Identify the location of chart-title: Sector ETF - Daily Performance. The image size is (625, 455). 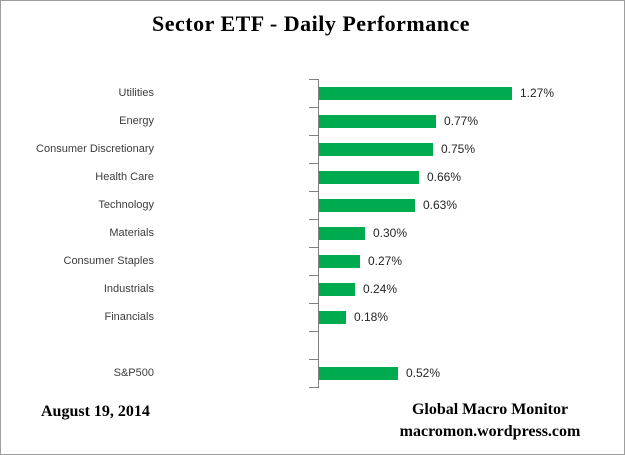
(310, 23).